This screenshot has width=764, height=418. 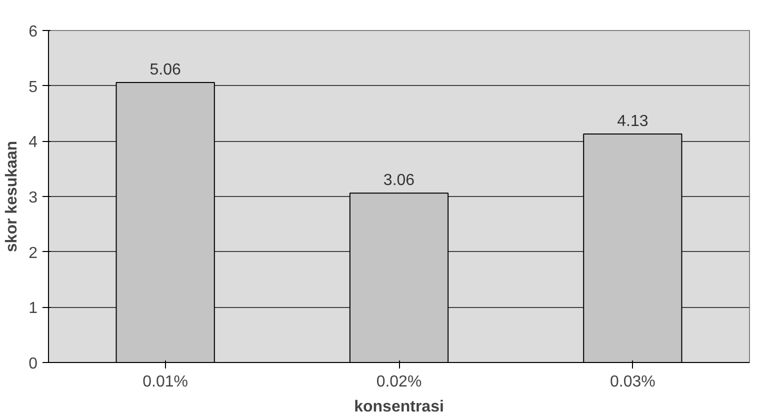 What do you see at coordinates (12, 196) in the screenshot?
I see `y-axis-title: skor kesukaan` at bounding box center [12, 196].